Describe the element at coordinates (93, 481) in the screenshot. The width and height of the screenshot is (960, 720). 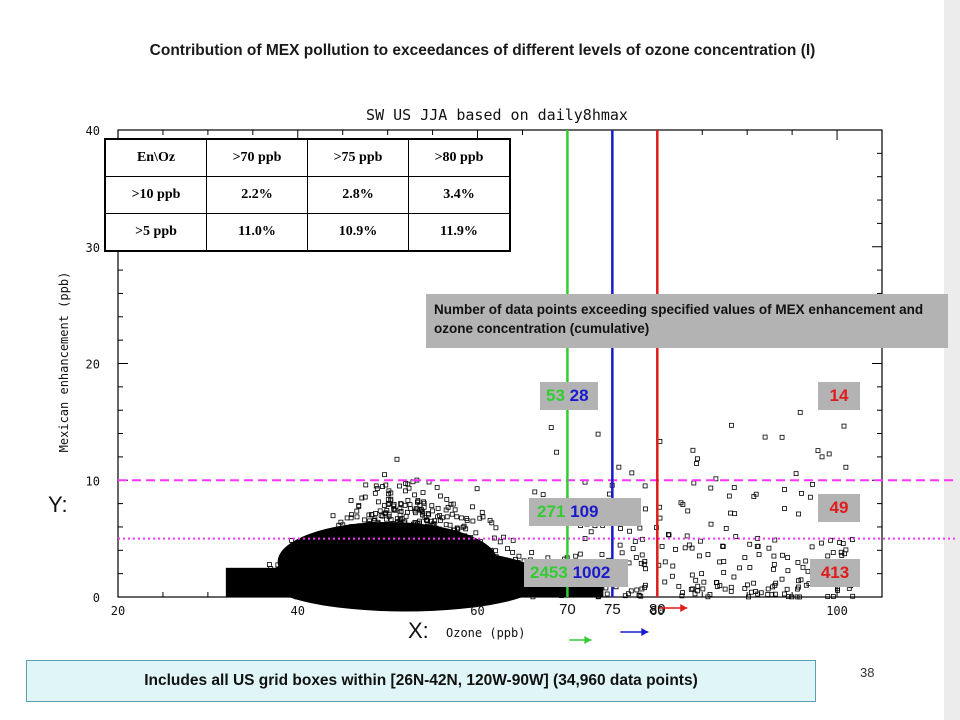
I see `y-tick-label: 10` at that location.